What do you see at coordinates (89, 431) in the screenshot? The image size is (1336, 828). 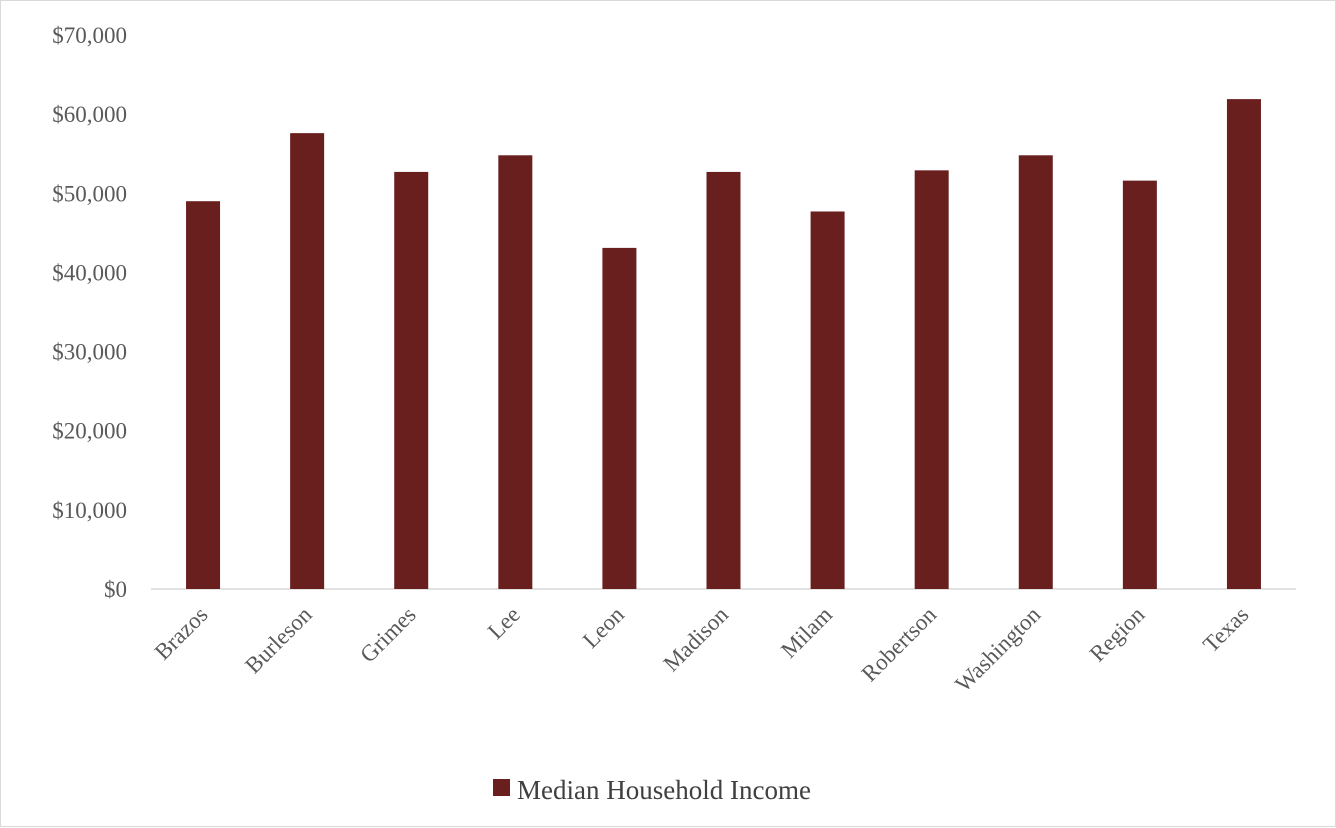 I see `y-tick-label: $20,000` at bounding box center [89, 431].